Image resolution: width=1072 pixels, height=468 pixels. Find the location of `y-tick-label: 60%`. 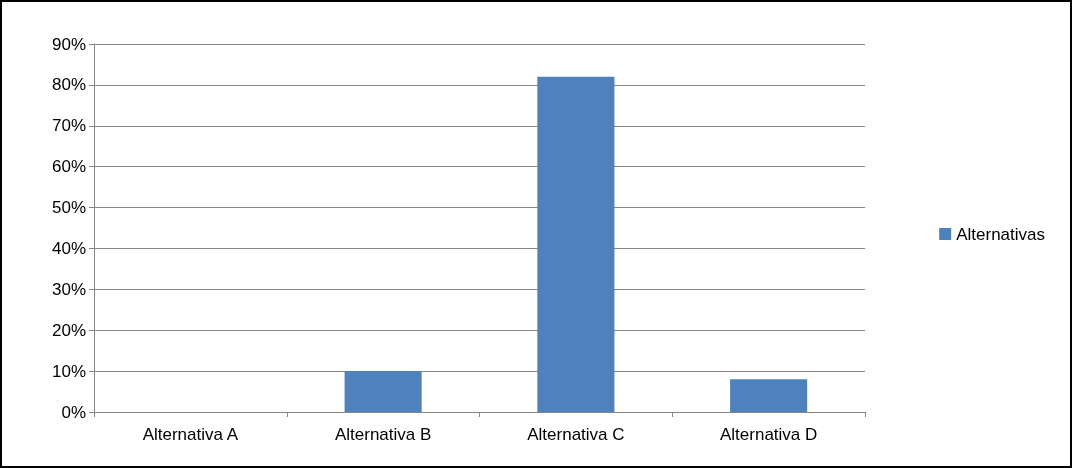

y-tick-label: 60% is located at coordinates (68, 167).